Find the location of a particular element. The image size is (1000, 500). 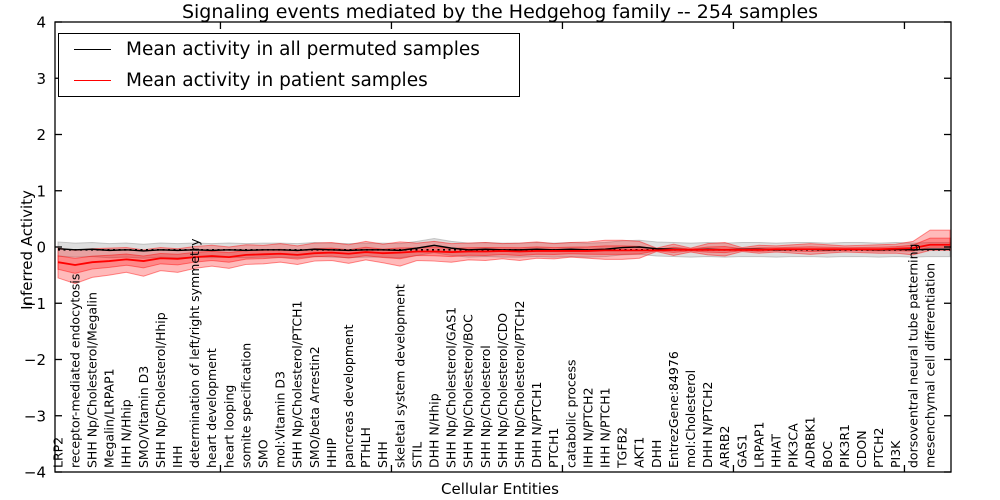

x-tick-label: BOC is located at coordinates (827, 454).